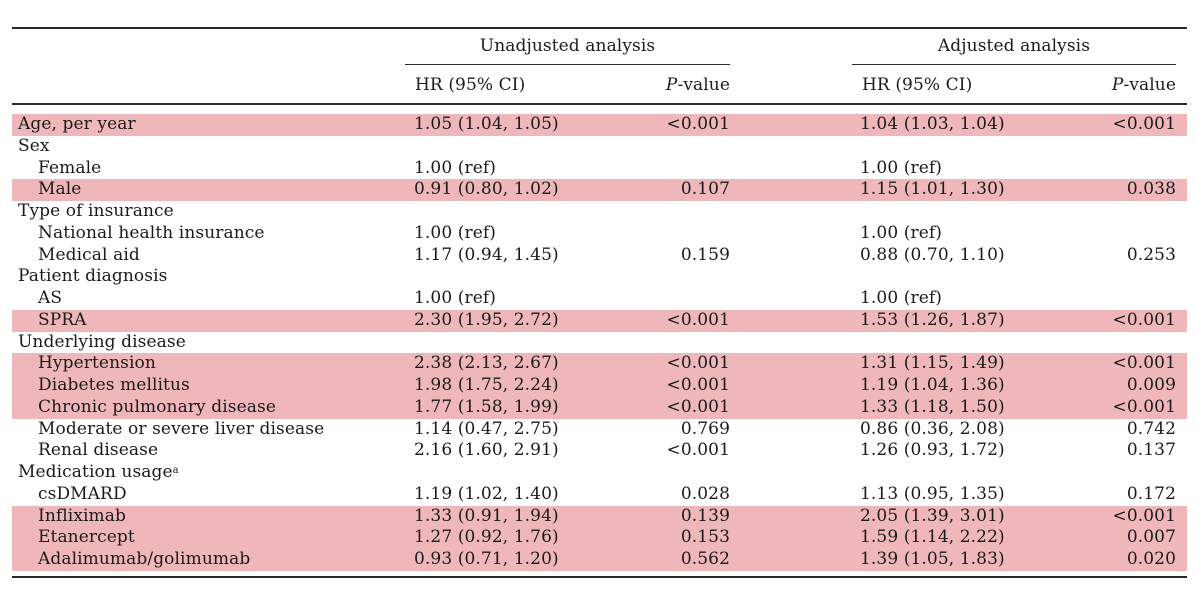 This screenshot has width=1197, height=603. What do you see at coordinates (705, 189) in the screenshot?
I see `unadjusted-p-cell: 0.107` at bounding box center [705, 189].